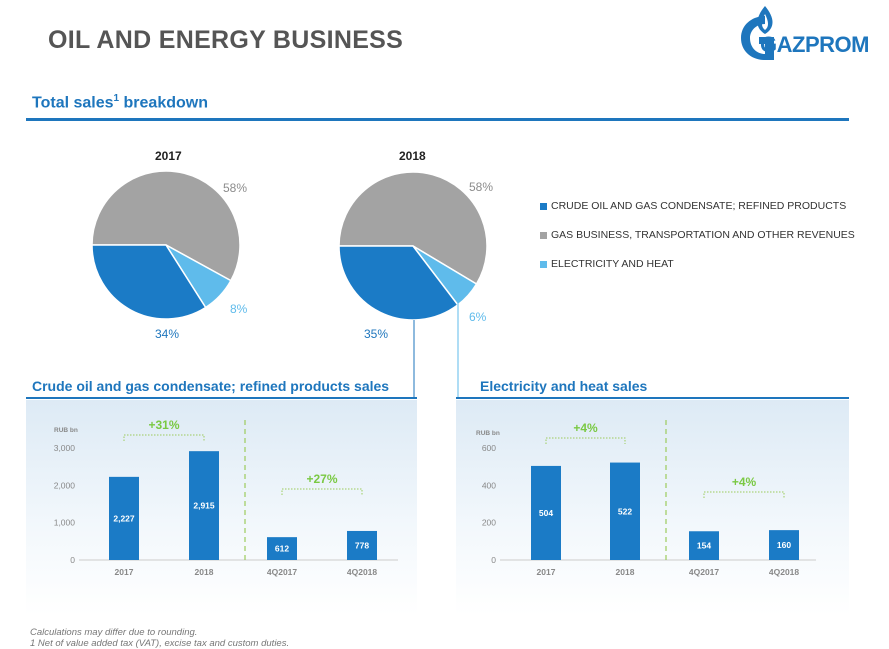  I want to click on pie-chart-2017, so click(166, 245).